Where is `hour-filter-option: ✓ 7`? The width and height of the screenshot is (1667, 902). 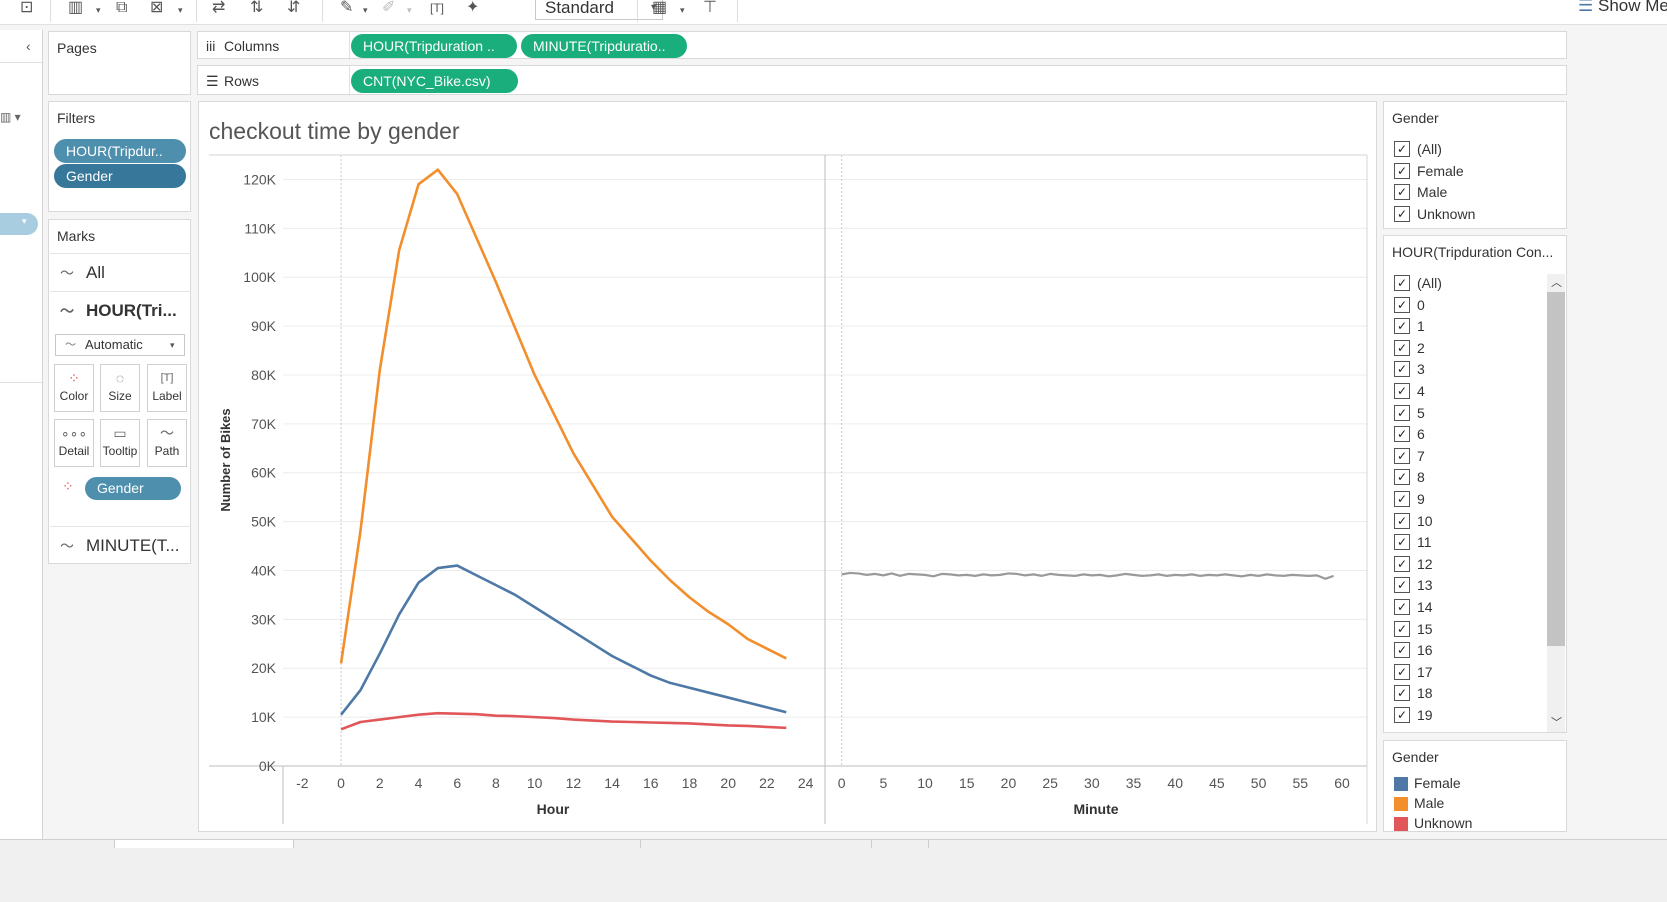
hour-filter-option: ✓ 7 is located at coordinates (1464, 457).